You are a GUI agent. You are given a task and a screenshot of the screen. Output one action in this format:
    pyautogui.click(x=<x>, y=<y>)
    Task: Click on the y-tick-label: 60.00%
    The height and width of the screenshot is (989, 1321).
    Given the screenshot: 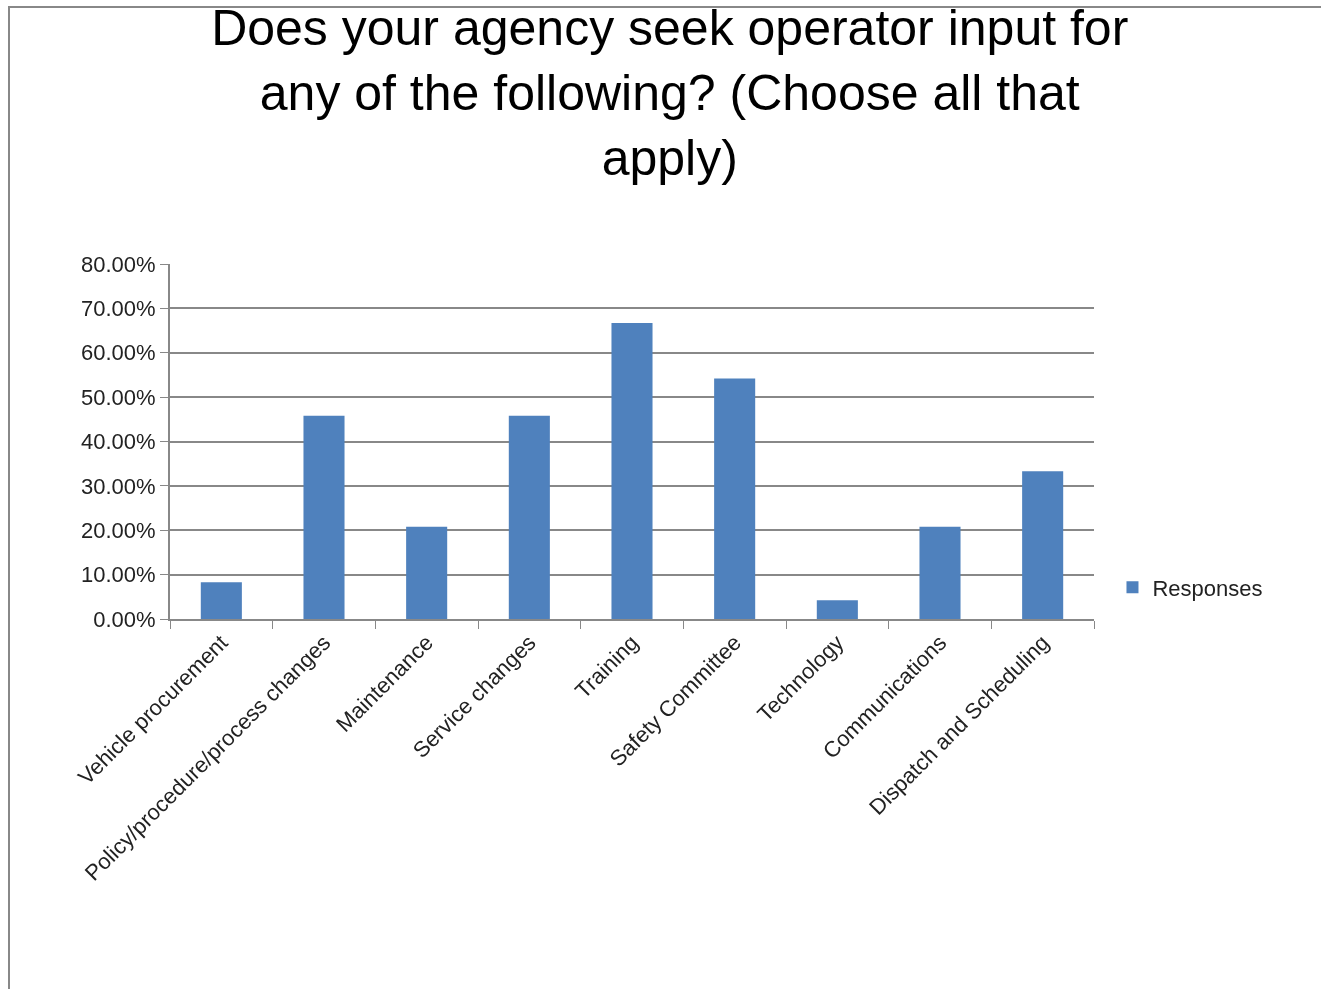 What is the action you would take?
    pyautogui.click(x=118, y=353)
    